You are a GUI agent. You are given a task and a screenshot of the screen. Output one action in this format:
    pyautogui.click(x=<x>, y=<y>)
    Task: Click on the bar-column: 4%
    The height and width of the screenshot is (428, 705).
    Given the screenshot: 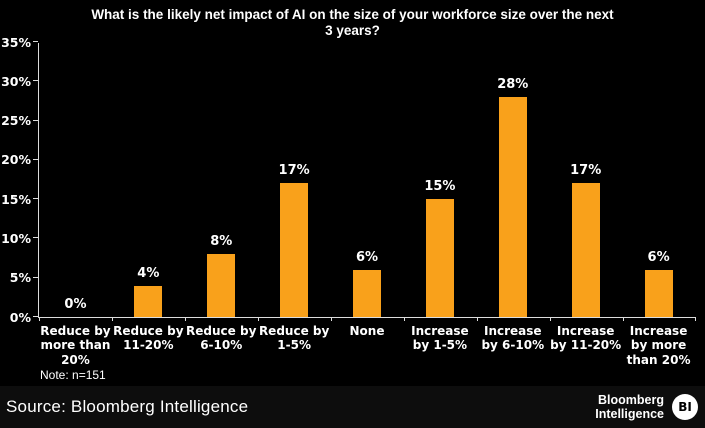 What is the action you would take?
    pyautogui.click(x=148, y=180)
    